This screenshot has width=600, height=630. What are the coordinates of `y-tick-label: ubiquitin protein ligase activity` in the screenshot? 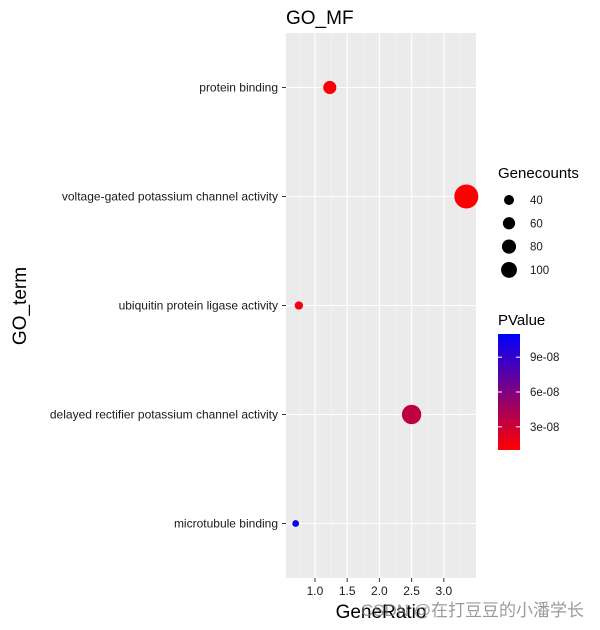 It's located at (198, 306).